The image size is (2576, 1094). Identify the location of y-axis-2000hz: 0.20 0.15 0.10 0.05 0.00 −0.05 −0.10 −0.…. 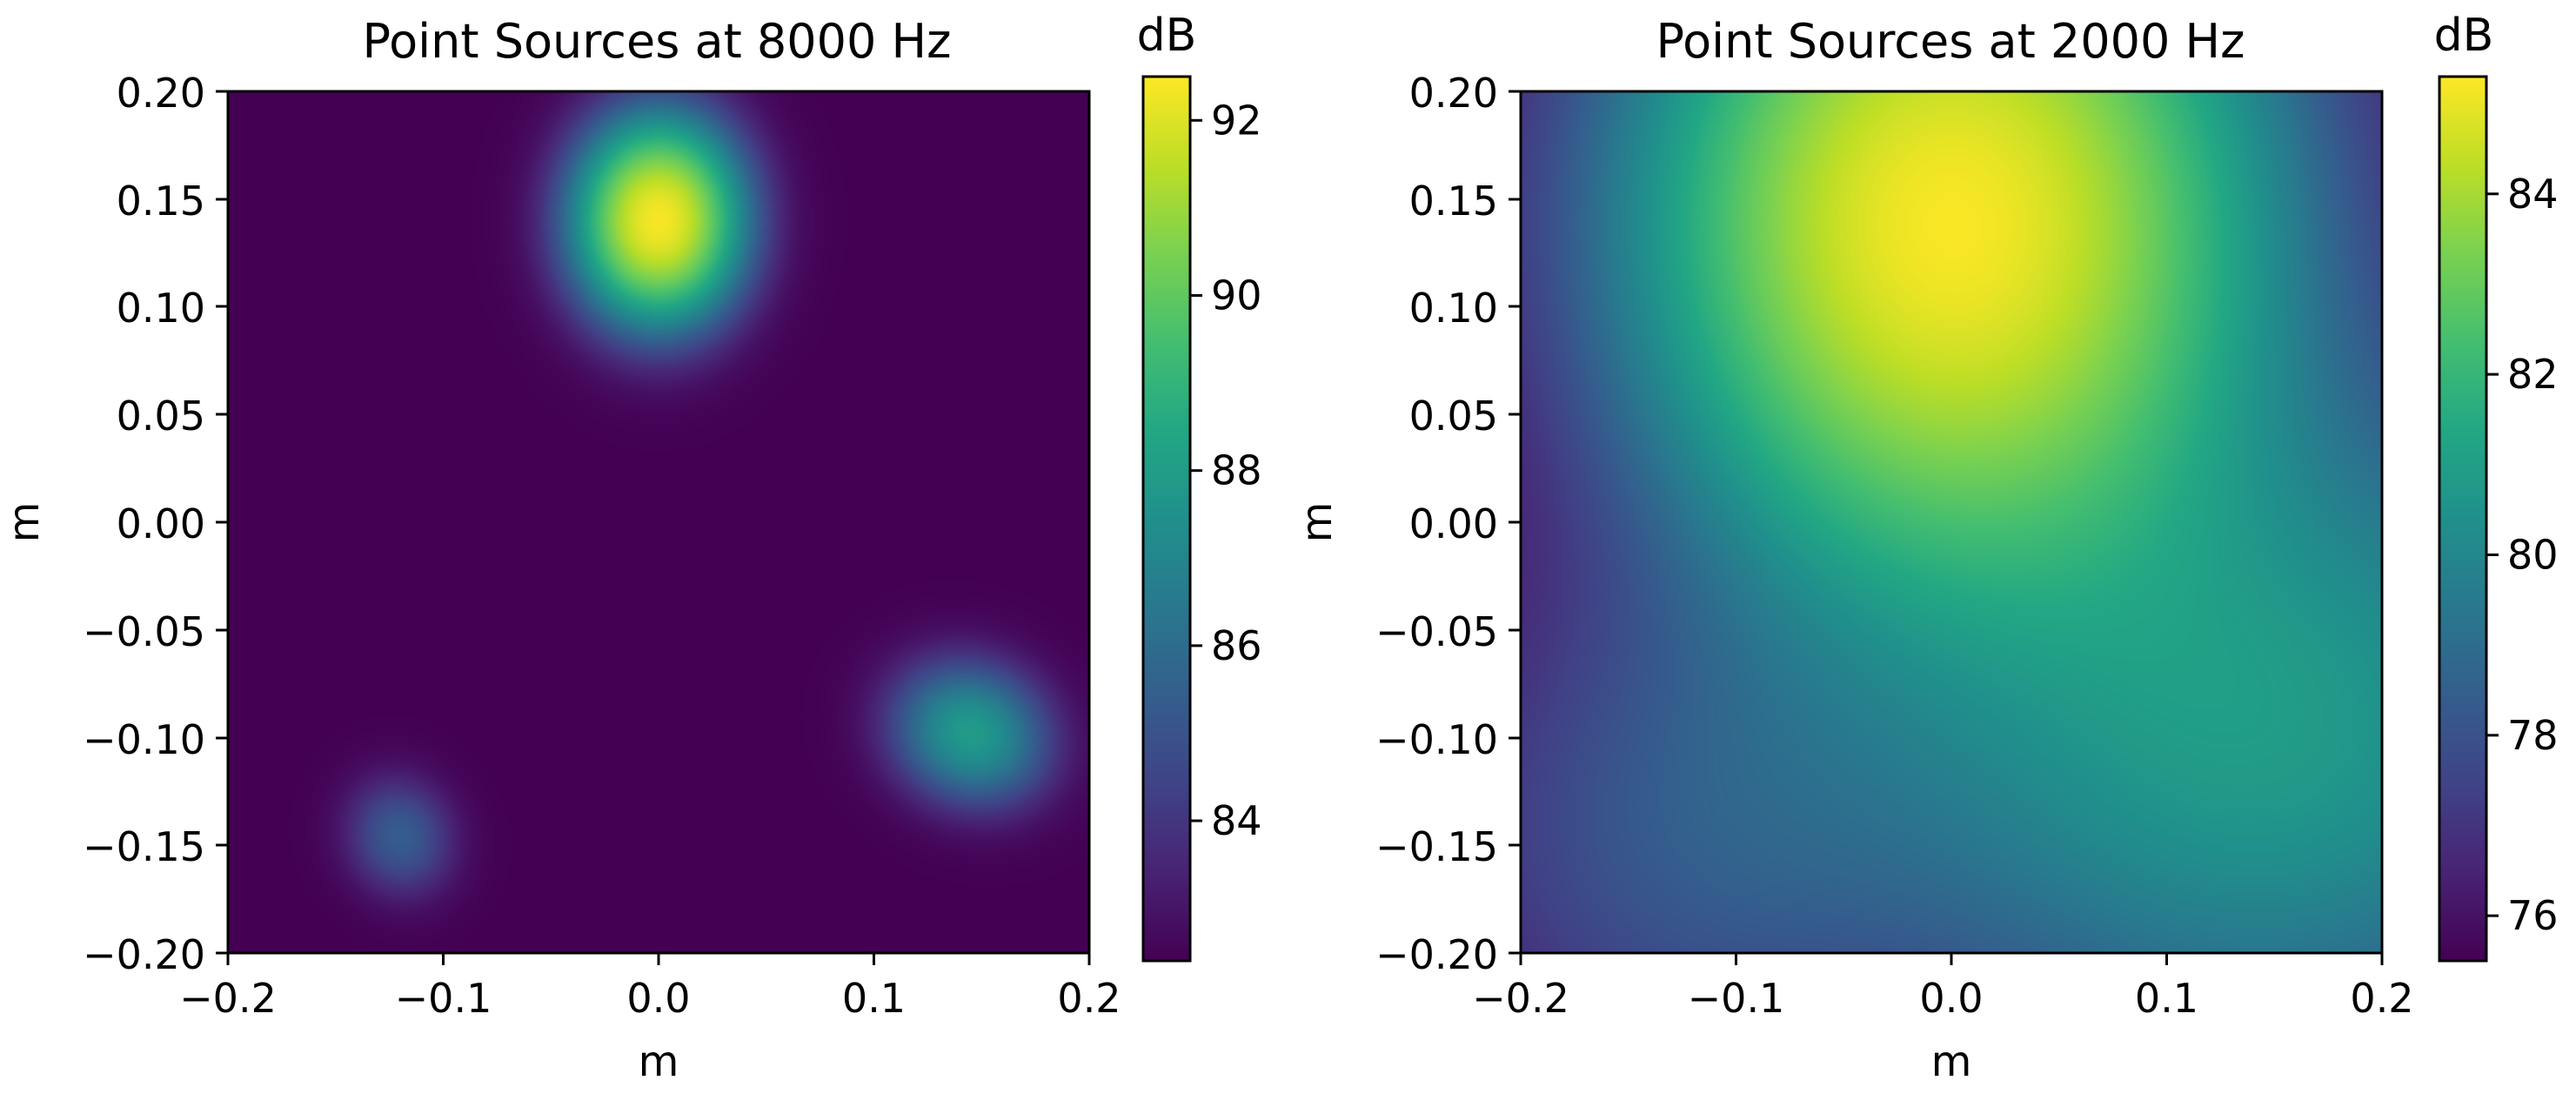
(1407, 524).